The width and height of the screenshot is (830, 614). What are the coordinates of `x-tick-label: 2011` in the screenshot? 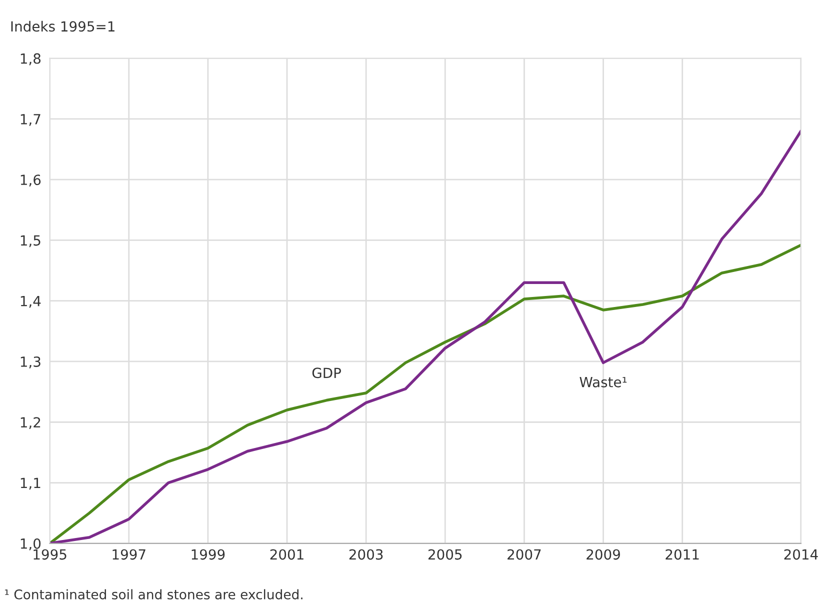 It's located at (682, 554).